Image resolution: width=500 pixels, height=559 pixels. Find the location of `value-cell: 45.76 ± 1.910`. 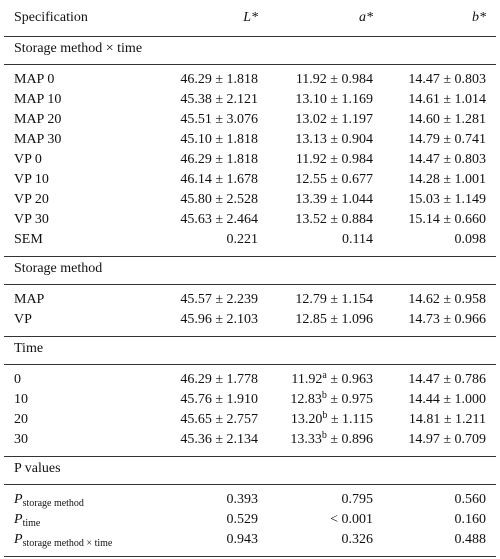

value-cell: 45.76 ± 1.910 is located at coordinates (219, 399).